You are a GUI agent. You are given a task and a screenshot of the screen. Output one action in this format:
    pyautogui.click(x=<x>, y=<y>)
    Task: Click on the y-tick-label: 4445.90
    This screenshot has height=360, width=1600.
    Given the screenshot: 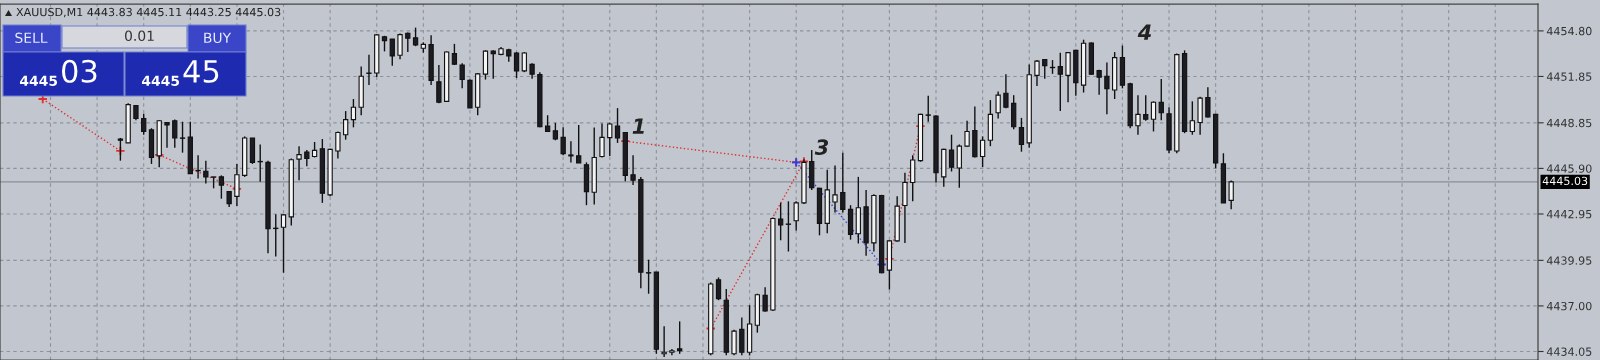 What is the action you would take?
    pyautogui.click(x=1569, y=168)
    